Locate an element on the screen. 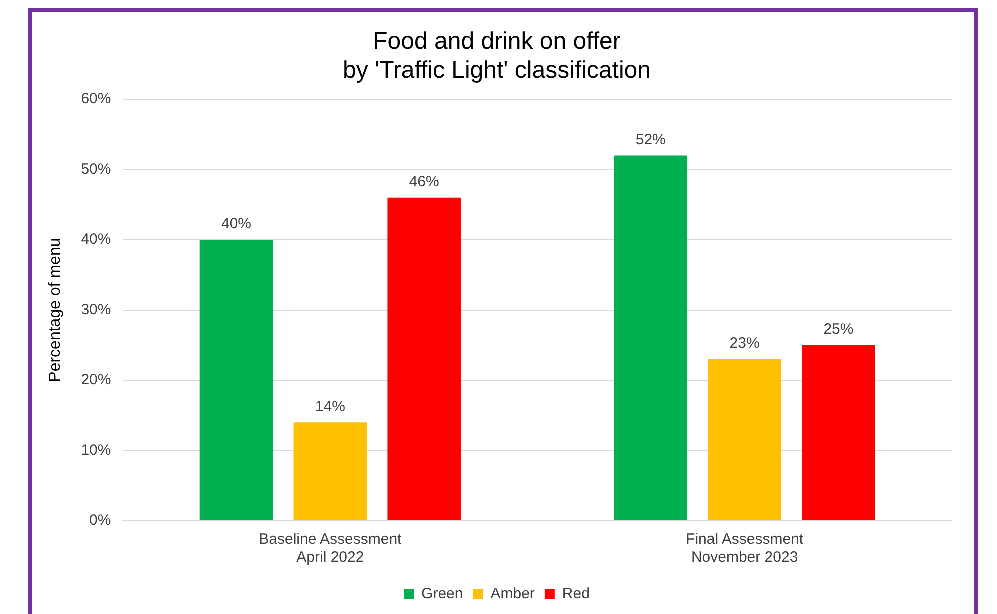  legend-label: Amber is located at coordinates (512, 594).